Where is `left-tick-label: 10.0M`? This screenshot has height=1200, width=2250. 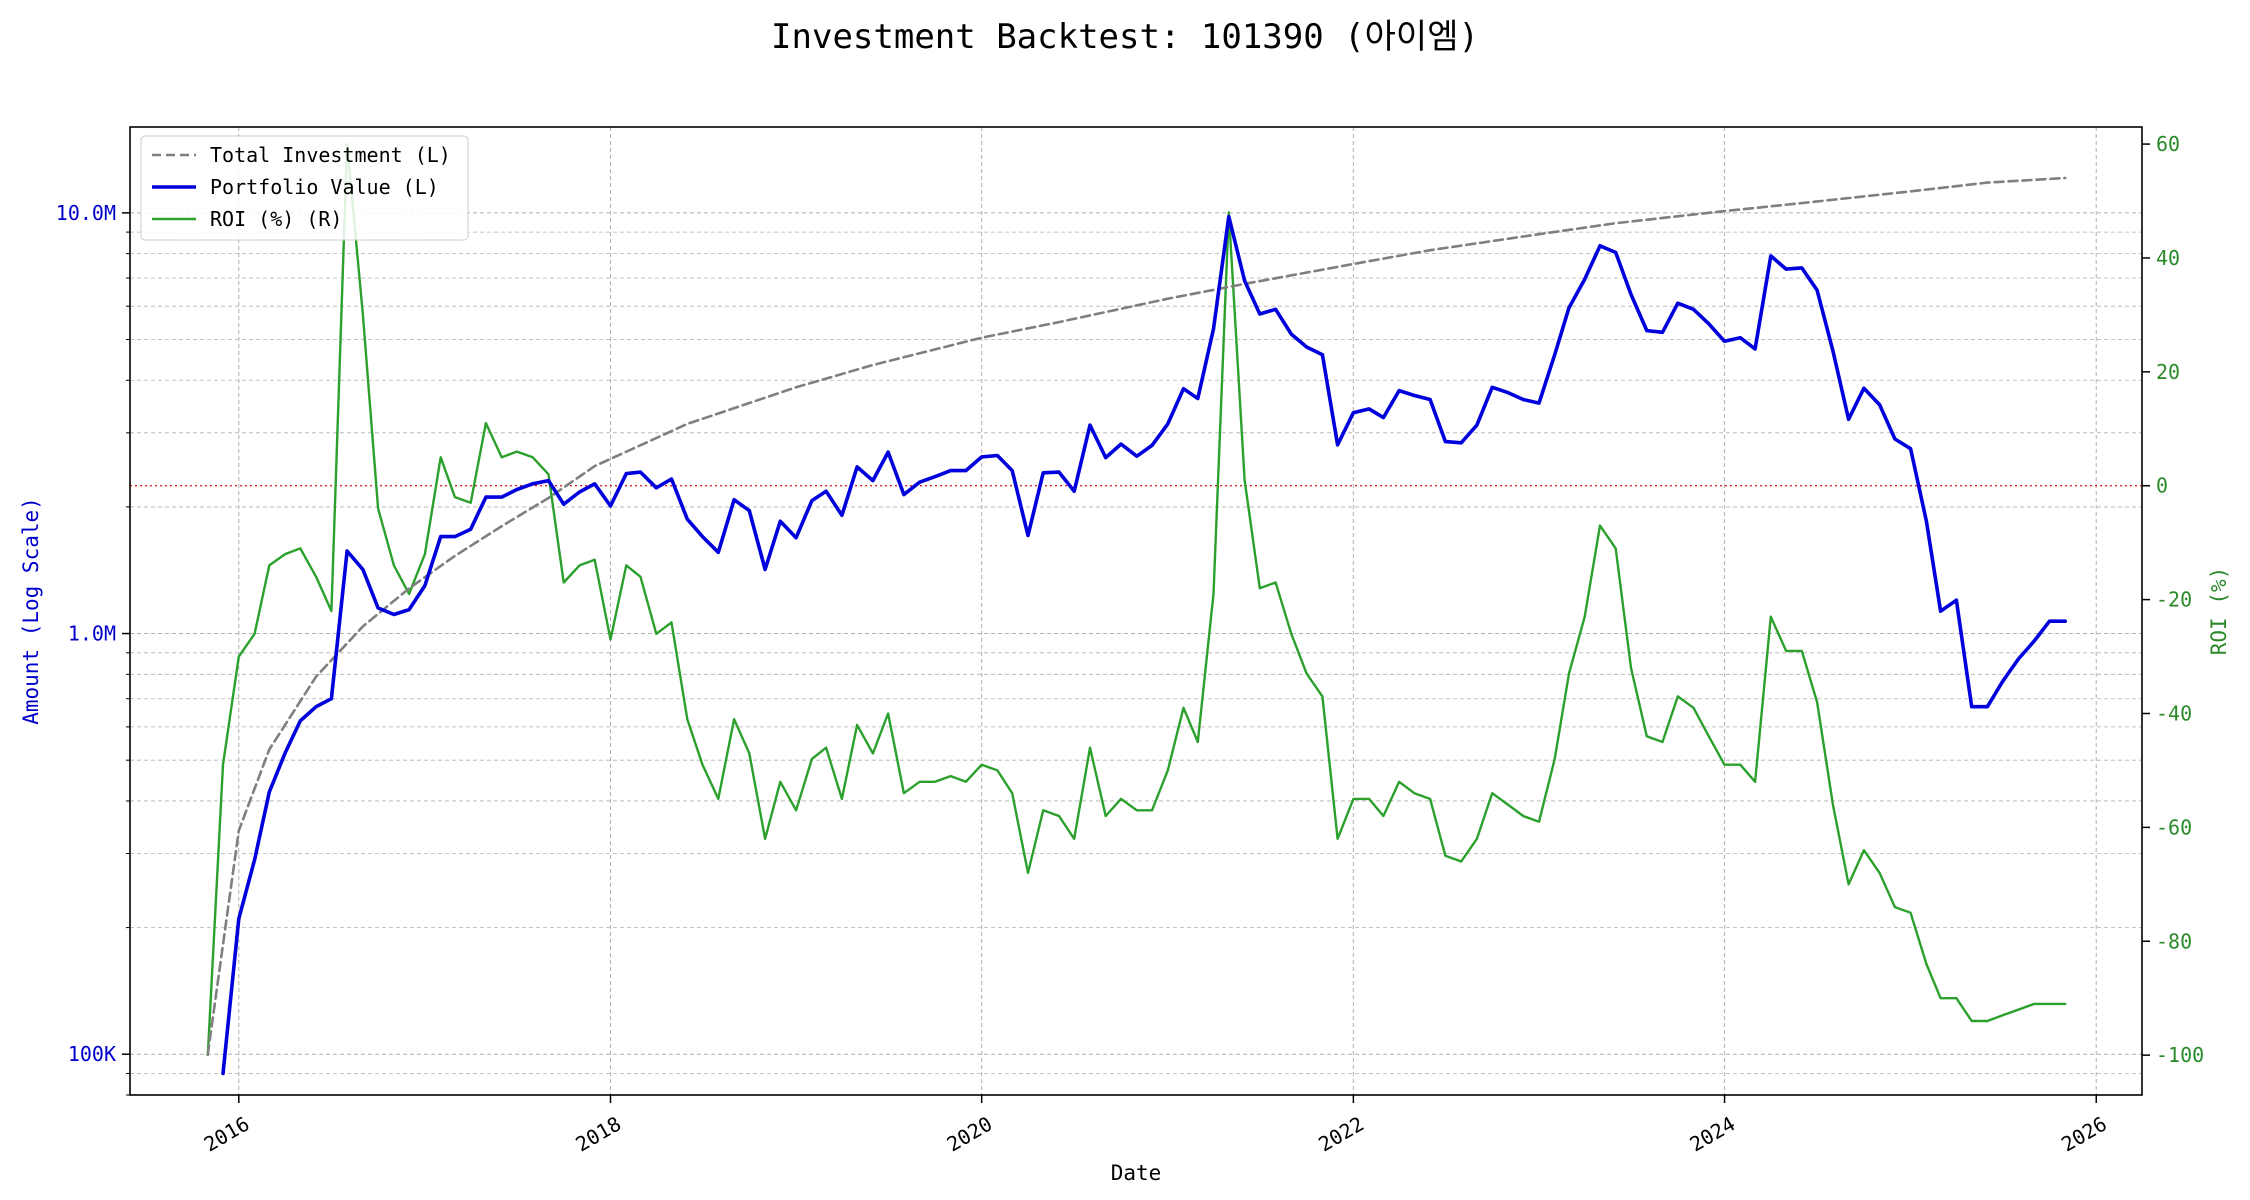 left-tick-label: 10.0M is located at coordinates (86, 213).